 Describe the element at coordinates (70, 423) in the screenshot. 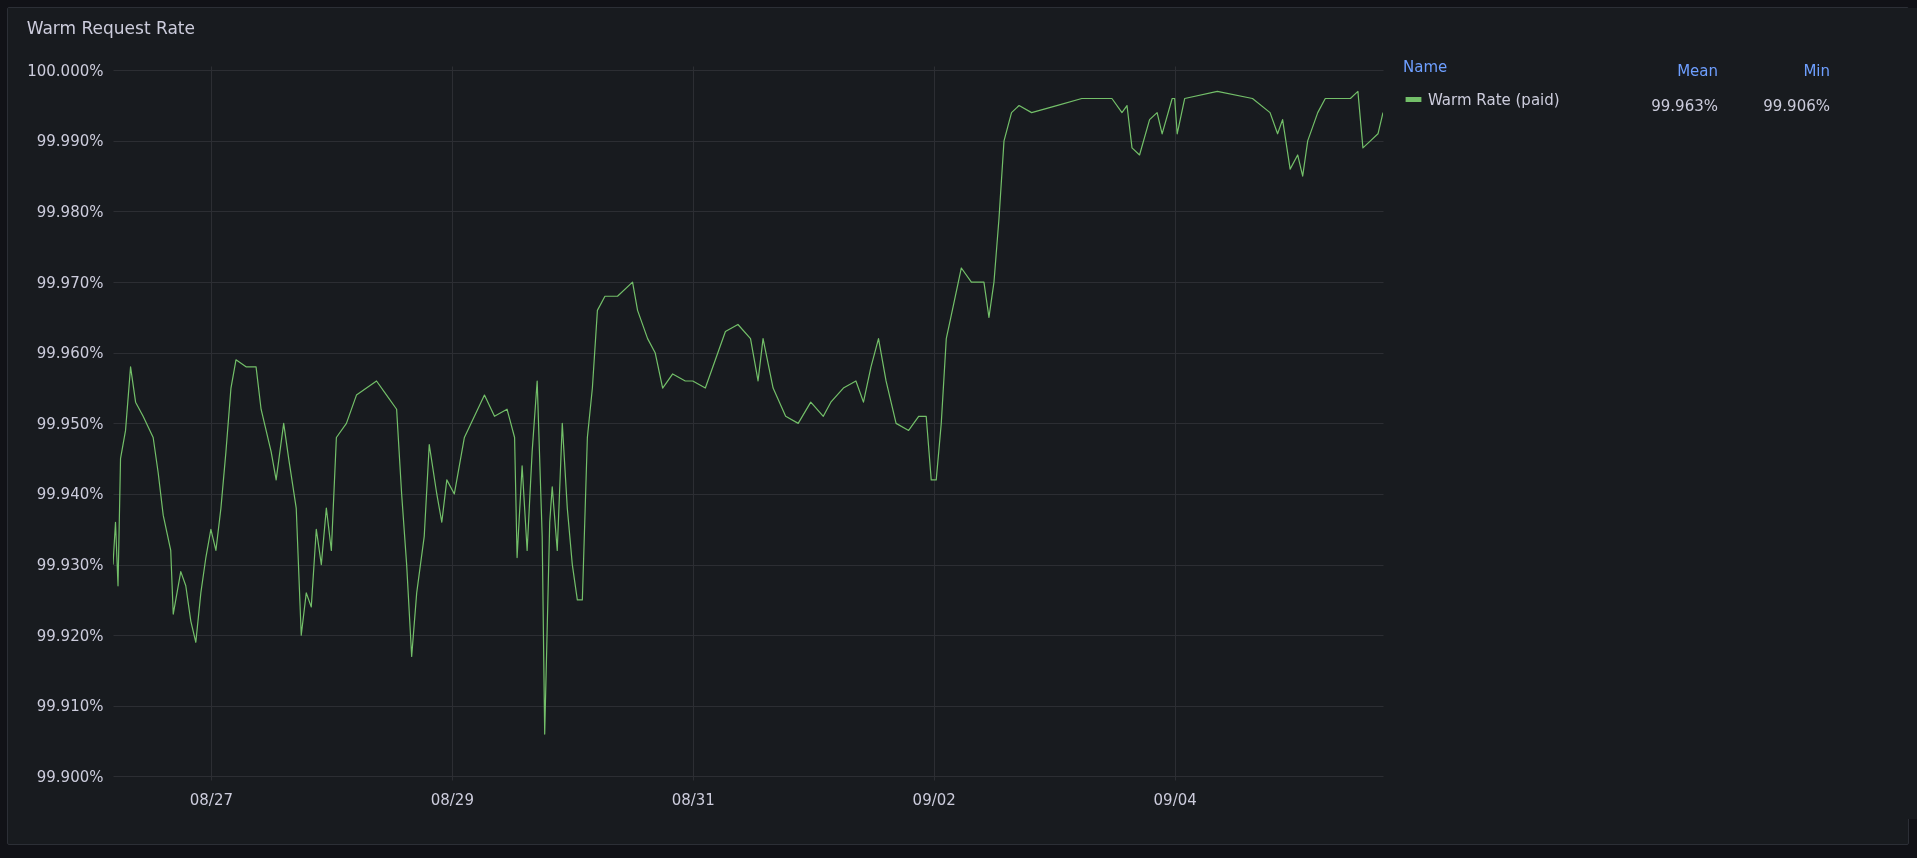

I see `y-tick-label: 99.950%` at that location.